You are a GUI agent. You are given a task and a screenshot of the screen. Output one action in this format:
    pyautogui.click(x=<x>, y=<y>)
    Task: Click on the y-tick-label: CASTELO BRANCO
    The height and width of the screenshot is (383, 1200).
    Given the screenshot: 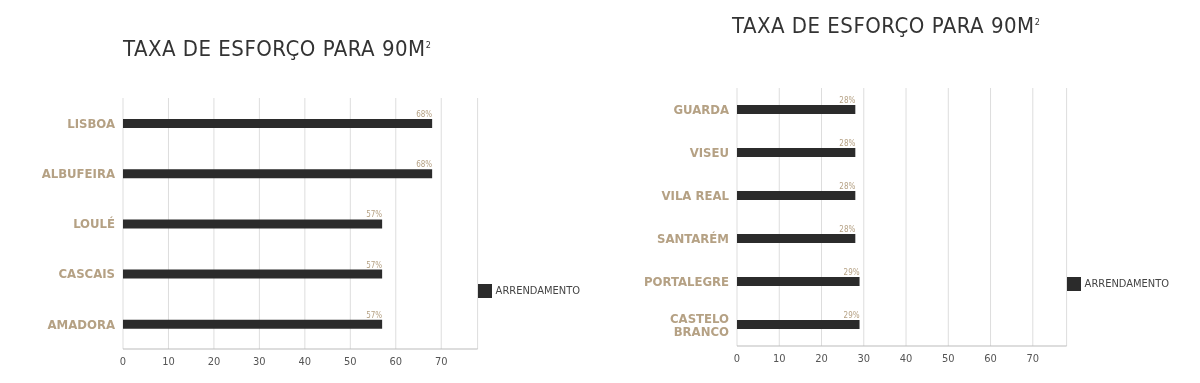 What is the action you would take?
    pyautogui.click(x=700, y=324)
    